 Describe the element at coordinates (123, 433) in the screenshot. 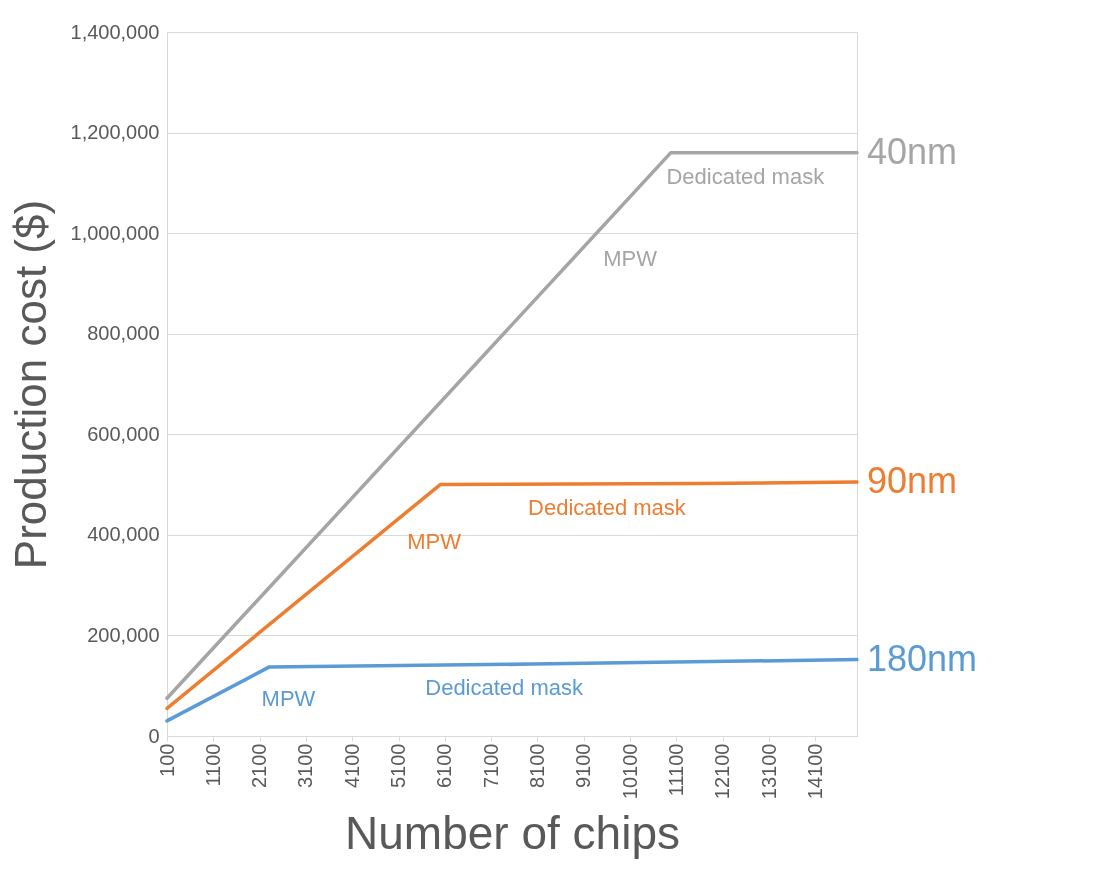

I see `y-tick-label: 600,000` at that location.